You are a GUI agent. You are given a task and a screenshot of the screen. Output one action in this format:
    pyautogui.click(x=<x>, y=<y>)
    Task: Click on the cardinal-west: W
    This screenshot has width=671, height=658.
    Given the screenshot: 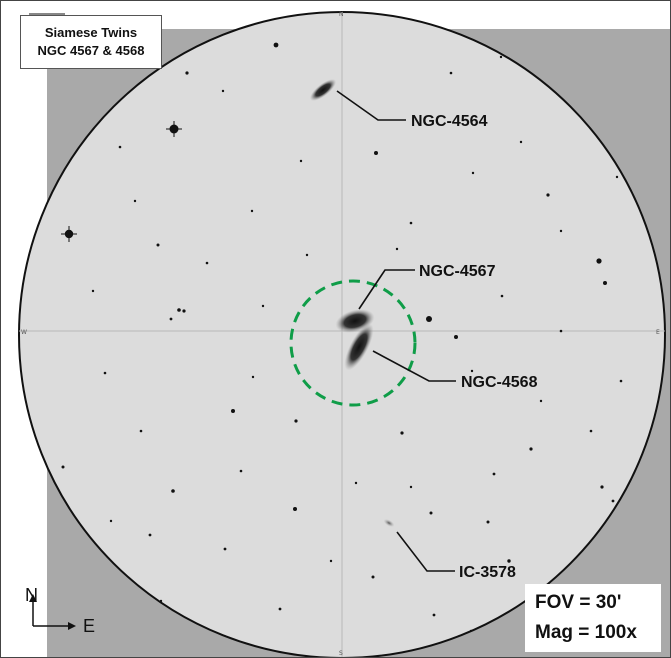 What is the action you would take?
    pyautogui.click(x=24, y=332)
    